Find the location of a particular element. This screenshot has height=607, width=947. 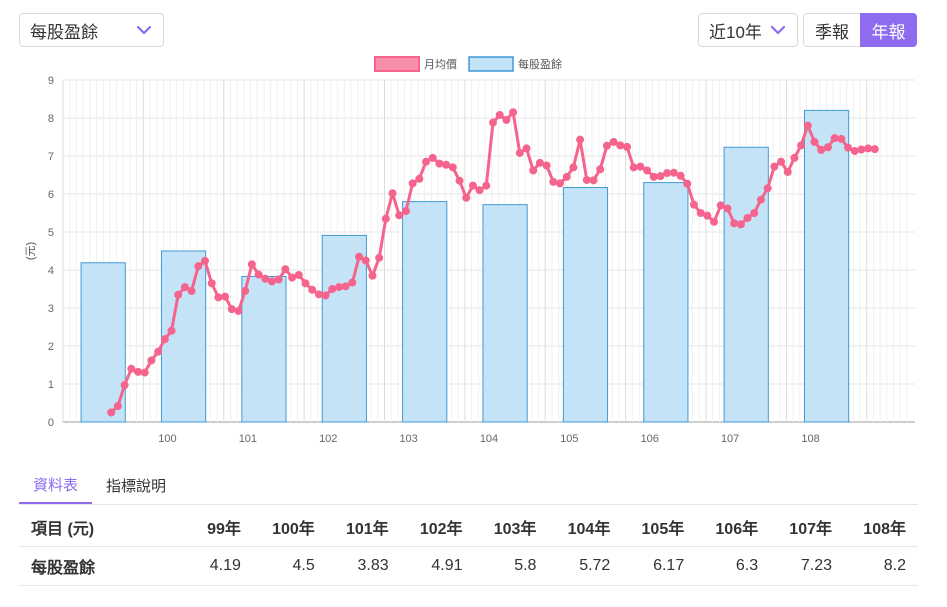

y-tick-label: 1 is located at coordinates (51, 385).